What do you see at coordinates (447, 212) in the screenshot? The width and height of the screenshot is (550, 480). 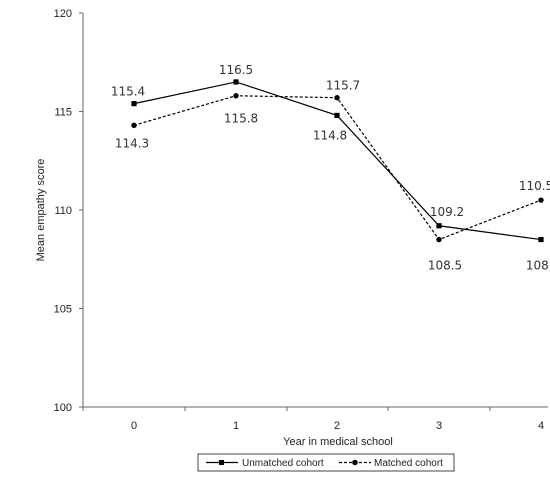 I see `data-label: 109.2` at bounding box center [447, 212].